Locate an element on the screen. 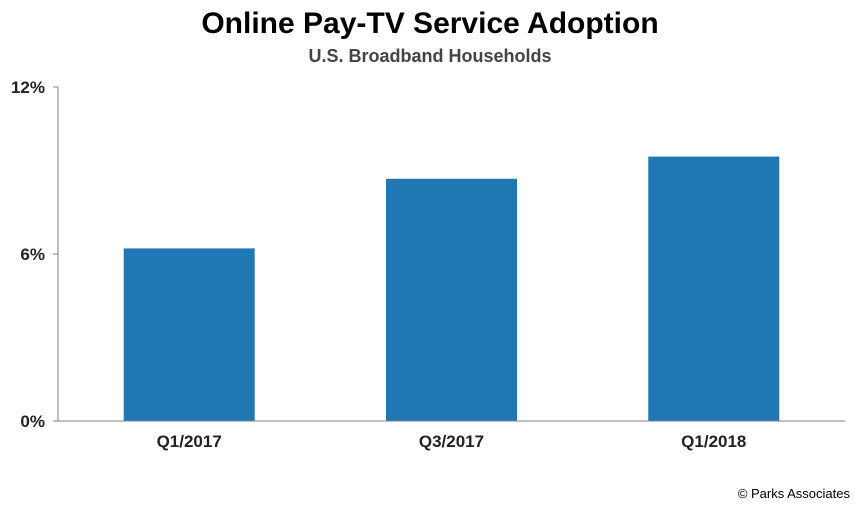 The height and width of the screenshot is (508, 860). y-tick-labels: 0% 6% 12% is located at coordinates (28, 254).